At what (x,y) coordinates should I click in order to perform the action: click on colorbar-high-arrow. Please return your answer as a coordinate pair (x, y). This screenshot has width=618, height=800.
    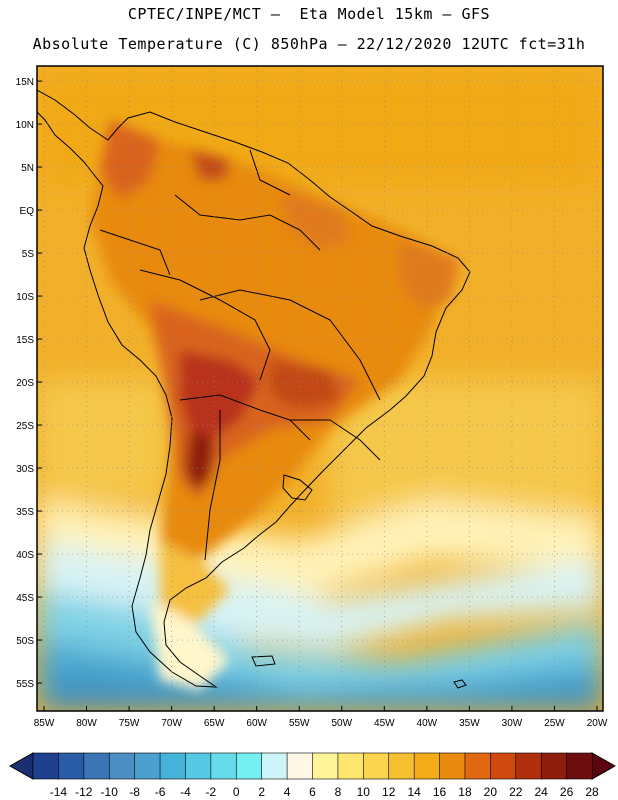
    Looking at the image, I should click on (604, 766).